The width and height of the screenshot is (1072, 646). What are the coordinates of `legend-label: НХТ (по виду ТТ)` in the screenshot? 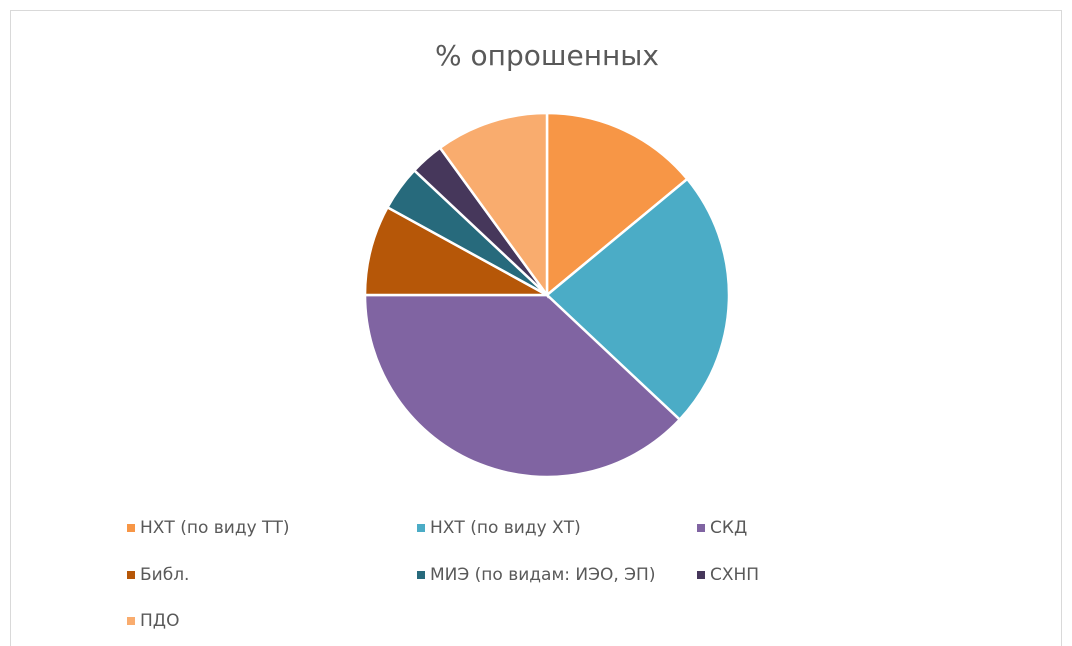 It's located at (214, 528).